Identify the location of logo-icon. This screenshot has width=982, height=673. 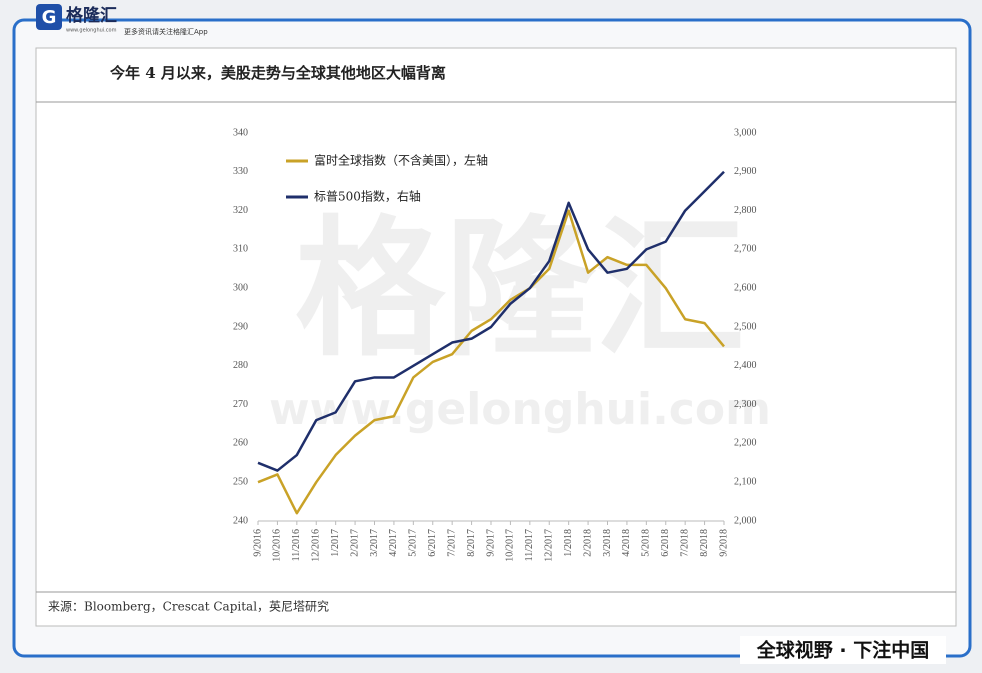
(49, 17).